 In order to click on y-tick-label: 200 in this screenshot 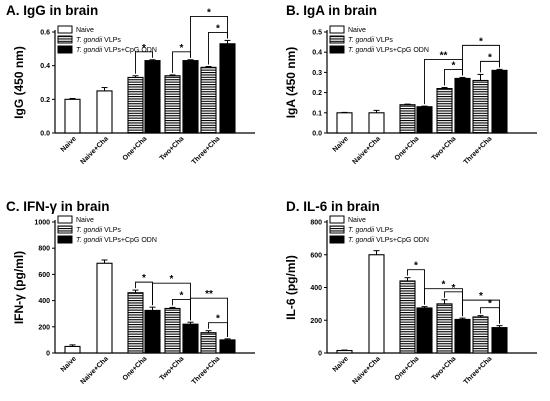, I will do `click(316, 321)`.